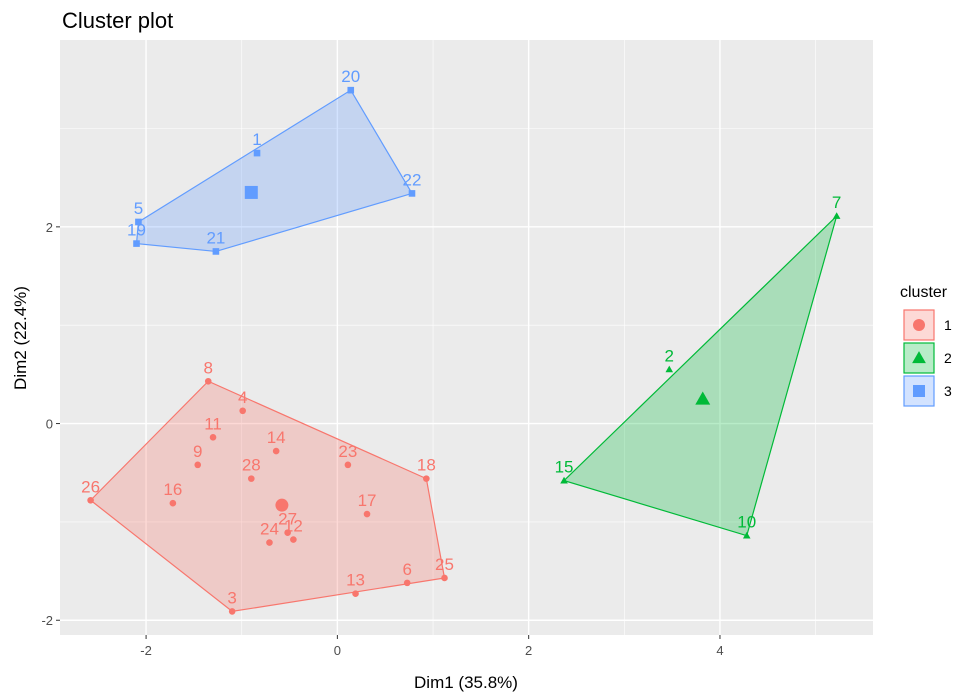 This screenshot has height=696, width=965. Describe the element at coordinates (213, 423) in the screenshot. I see `point-label: 11` at that location.